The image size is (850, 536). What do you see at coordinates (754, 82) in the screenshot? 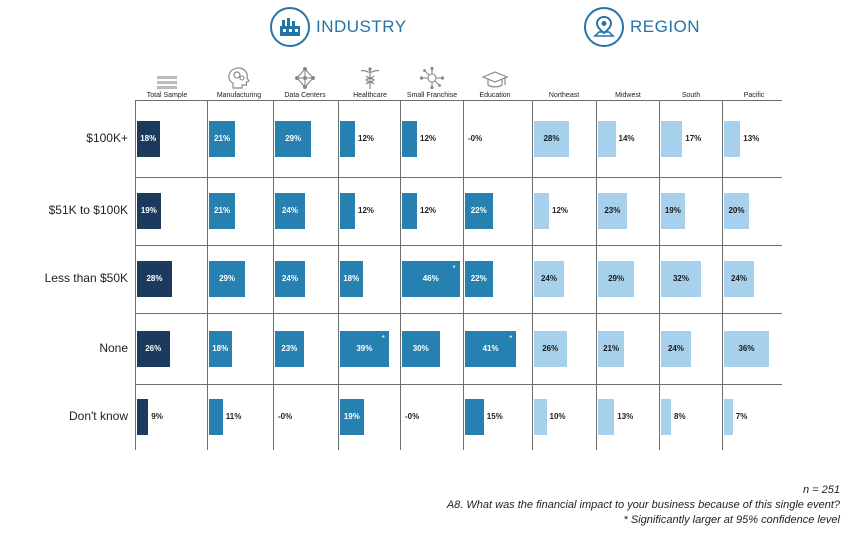
I see `column-header-pacific: Pacific` at bounding box center [754, 82].